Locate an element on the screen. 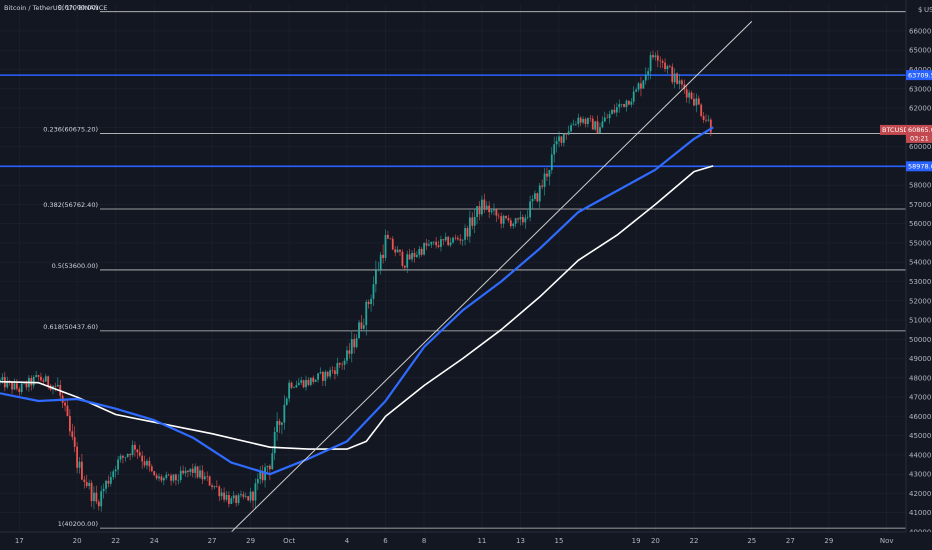 The width and height of the screenshot is (932, 550). time-tick-label: 20 is located at coordinates (77, 541).